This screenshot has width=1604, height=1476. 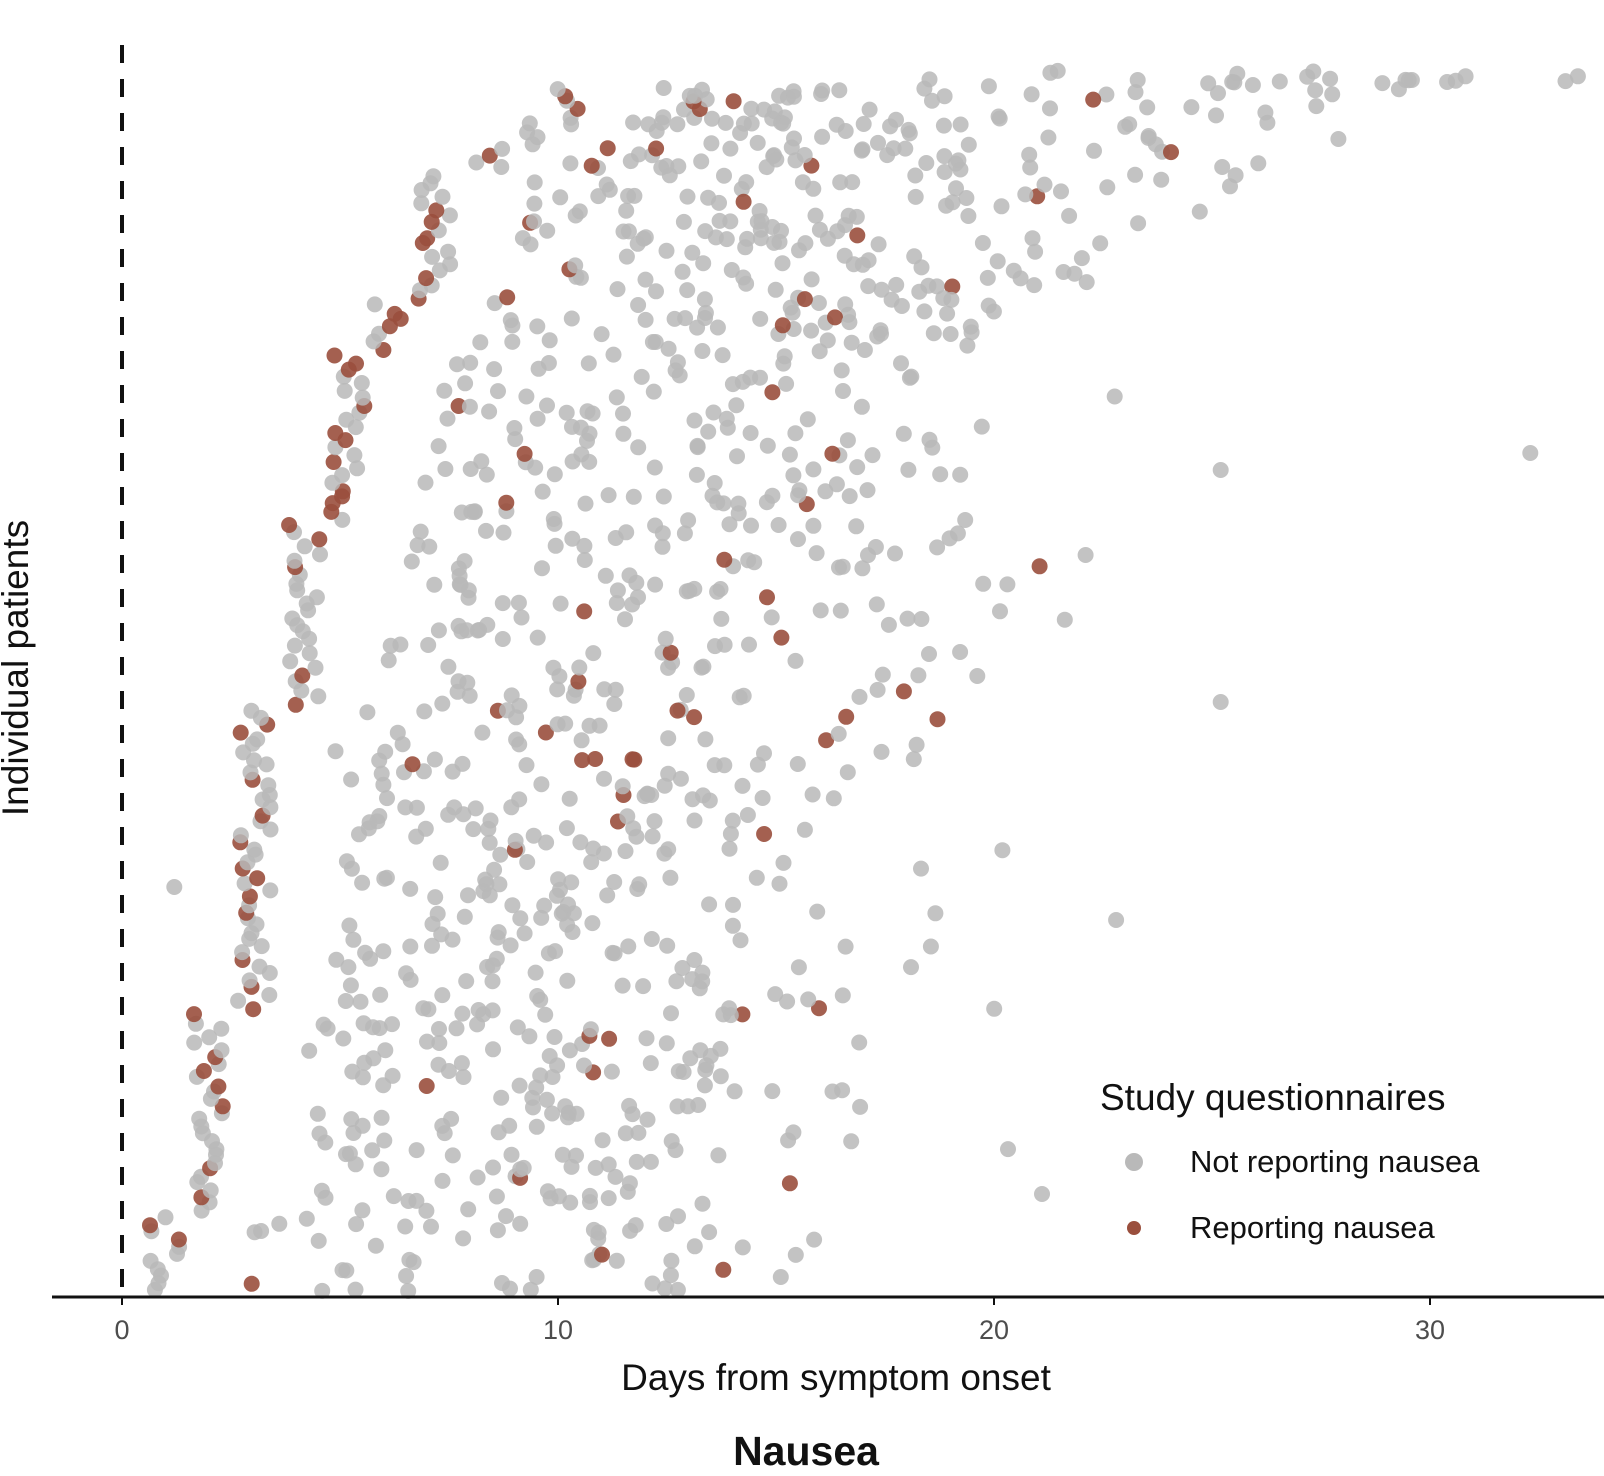 What do you see at coordinates (806, 1451) in the screenshot?
I see `chart-title: Nausea` at bounding box center [806, 1451].